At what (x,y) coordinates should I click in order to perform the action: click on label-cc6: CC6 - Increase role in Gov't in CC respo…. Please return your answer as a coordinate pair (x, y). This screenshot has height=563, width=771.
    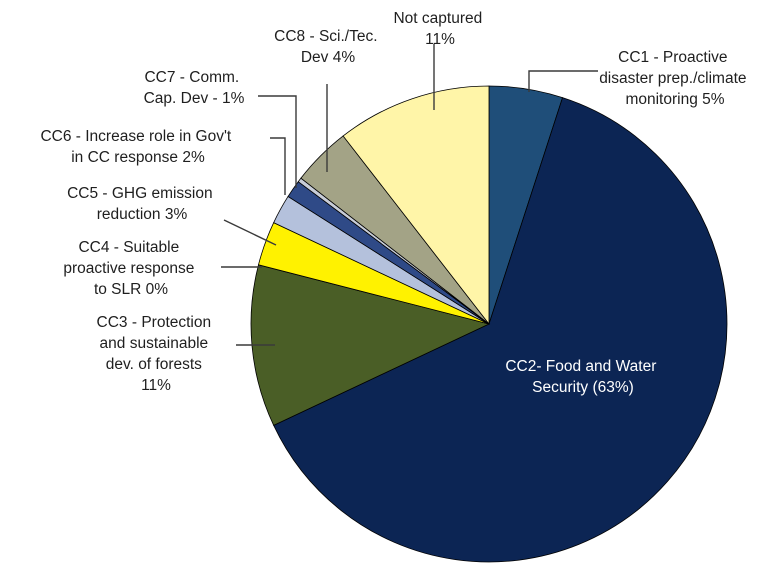
    Looking at the image, I should click on (137, 147).